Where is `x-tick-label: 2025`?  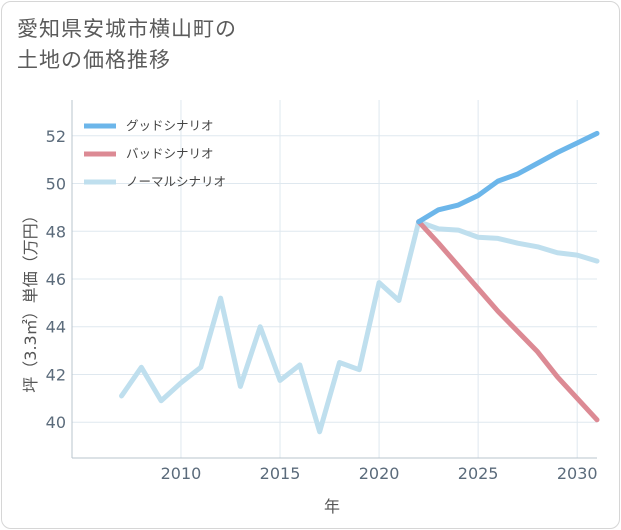
x-tick-label: 2025 is located at coordinates (478, 473).